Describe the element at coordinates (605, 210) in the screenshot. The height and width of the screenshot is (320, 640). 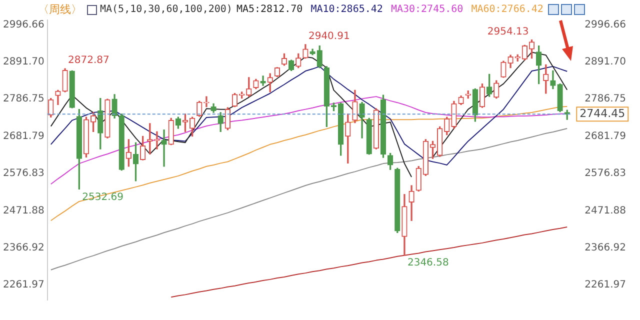
I see `y2-tick-label: 2471.88` at that location.